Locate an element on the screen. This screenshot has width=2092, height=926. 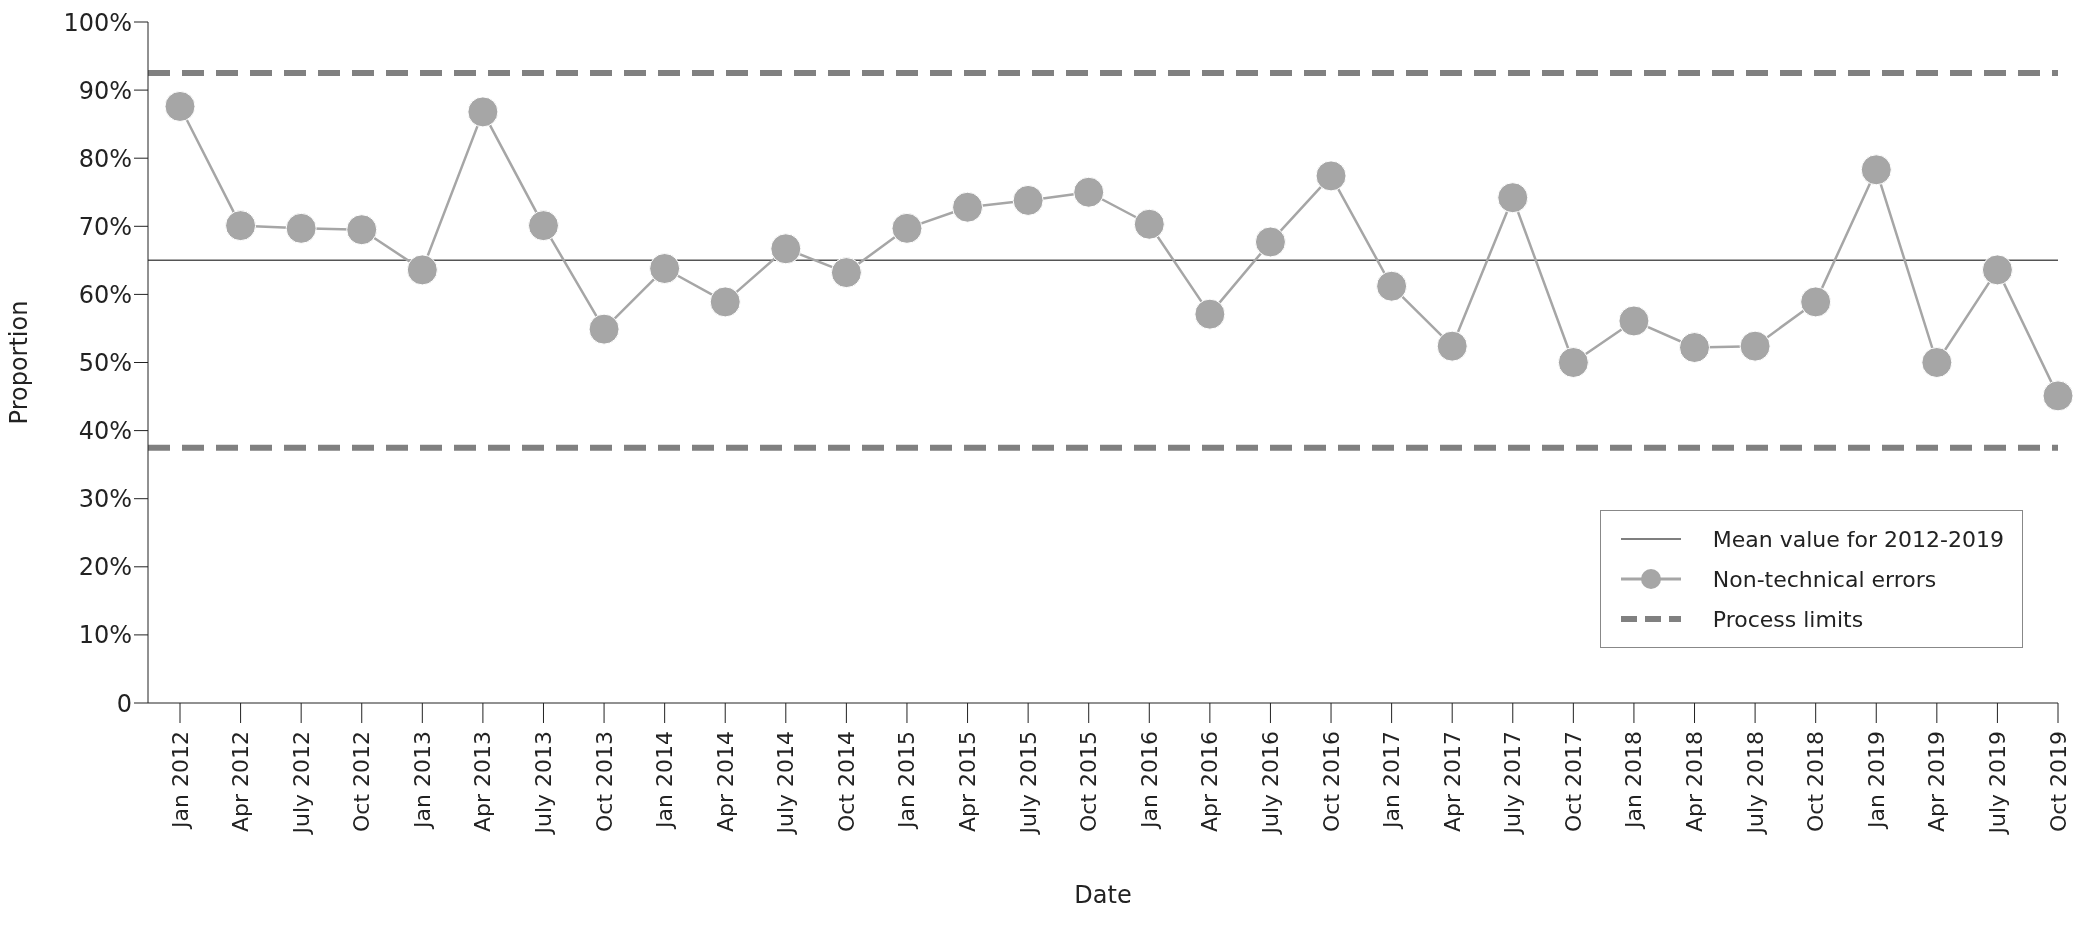
x-tick-label: Apr 2015 is located at coordinates (968, 782).